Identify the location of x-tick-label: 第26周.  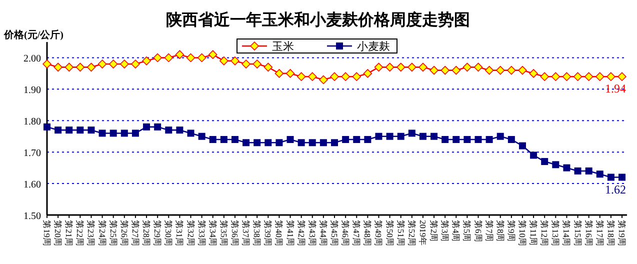
(124, 233).